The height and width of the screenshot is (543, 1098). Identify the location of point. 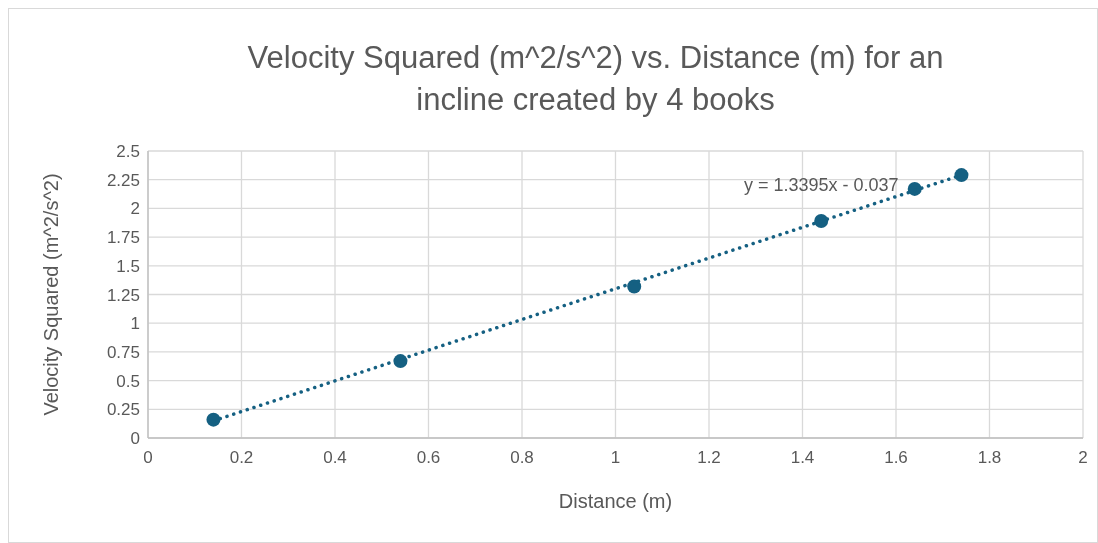
(961, 175).